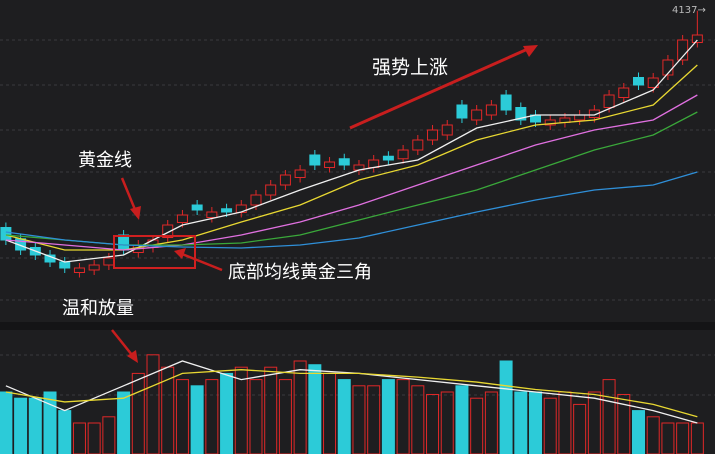 The width and height of the screenshot is (715, 454). I want to click on high-label: 4137→, so click(689, 10).